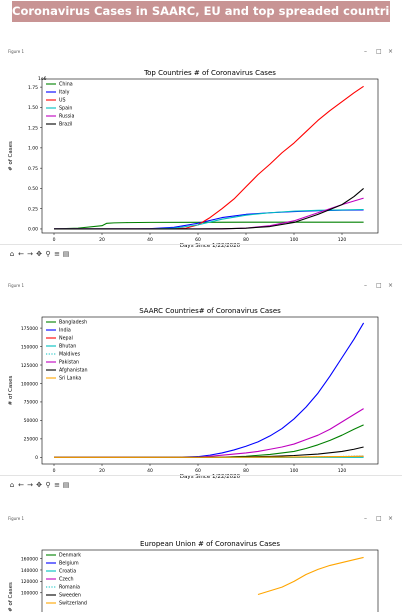 This screenshot has height=612, width=402. What do you see at coordinates (33, 189) in the screenshot?
I see `y-tick-label: 0.50` at bounding box center [33, 189].